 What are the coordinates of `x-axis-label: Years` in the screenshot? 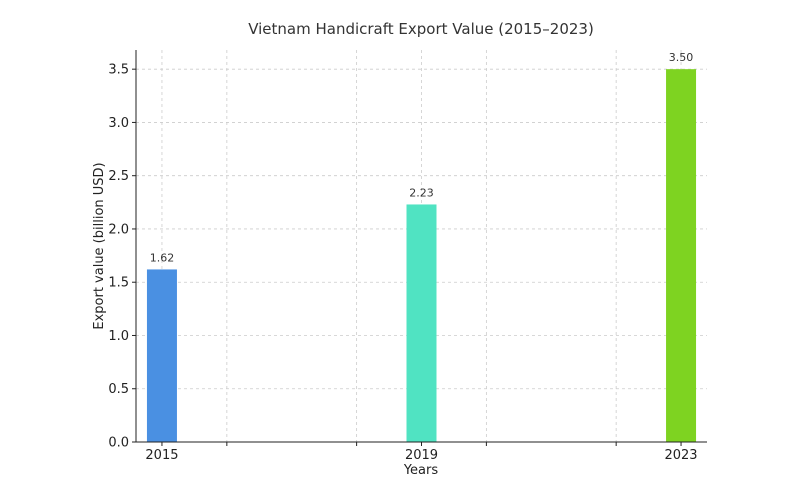 It's located at (421, 470).